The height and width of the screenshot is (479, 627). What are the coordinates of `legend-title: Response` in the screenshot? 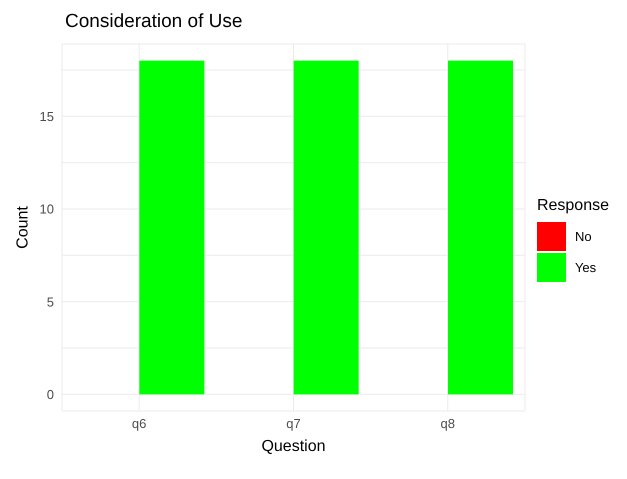 It's located at (572, 205).